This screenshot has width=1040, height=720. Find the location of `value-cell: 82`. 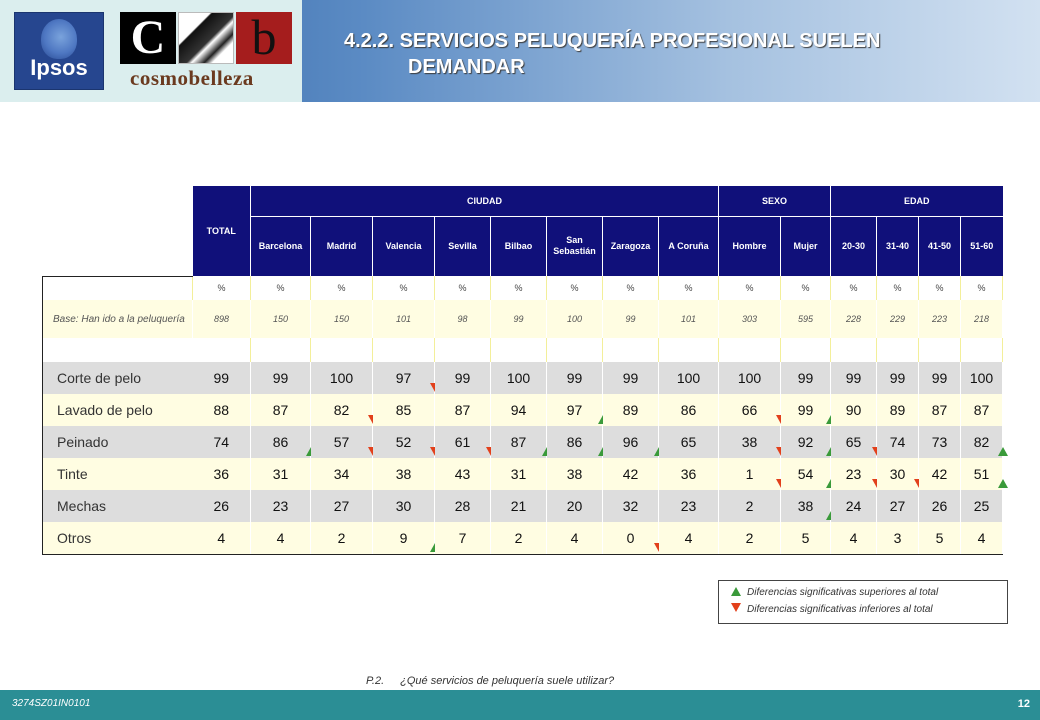

value-cell: 82 is located at coordinates (984, 442).